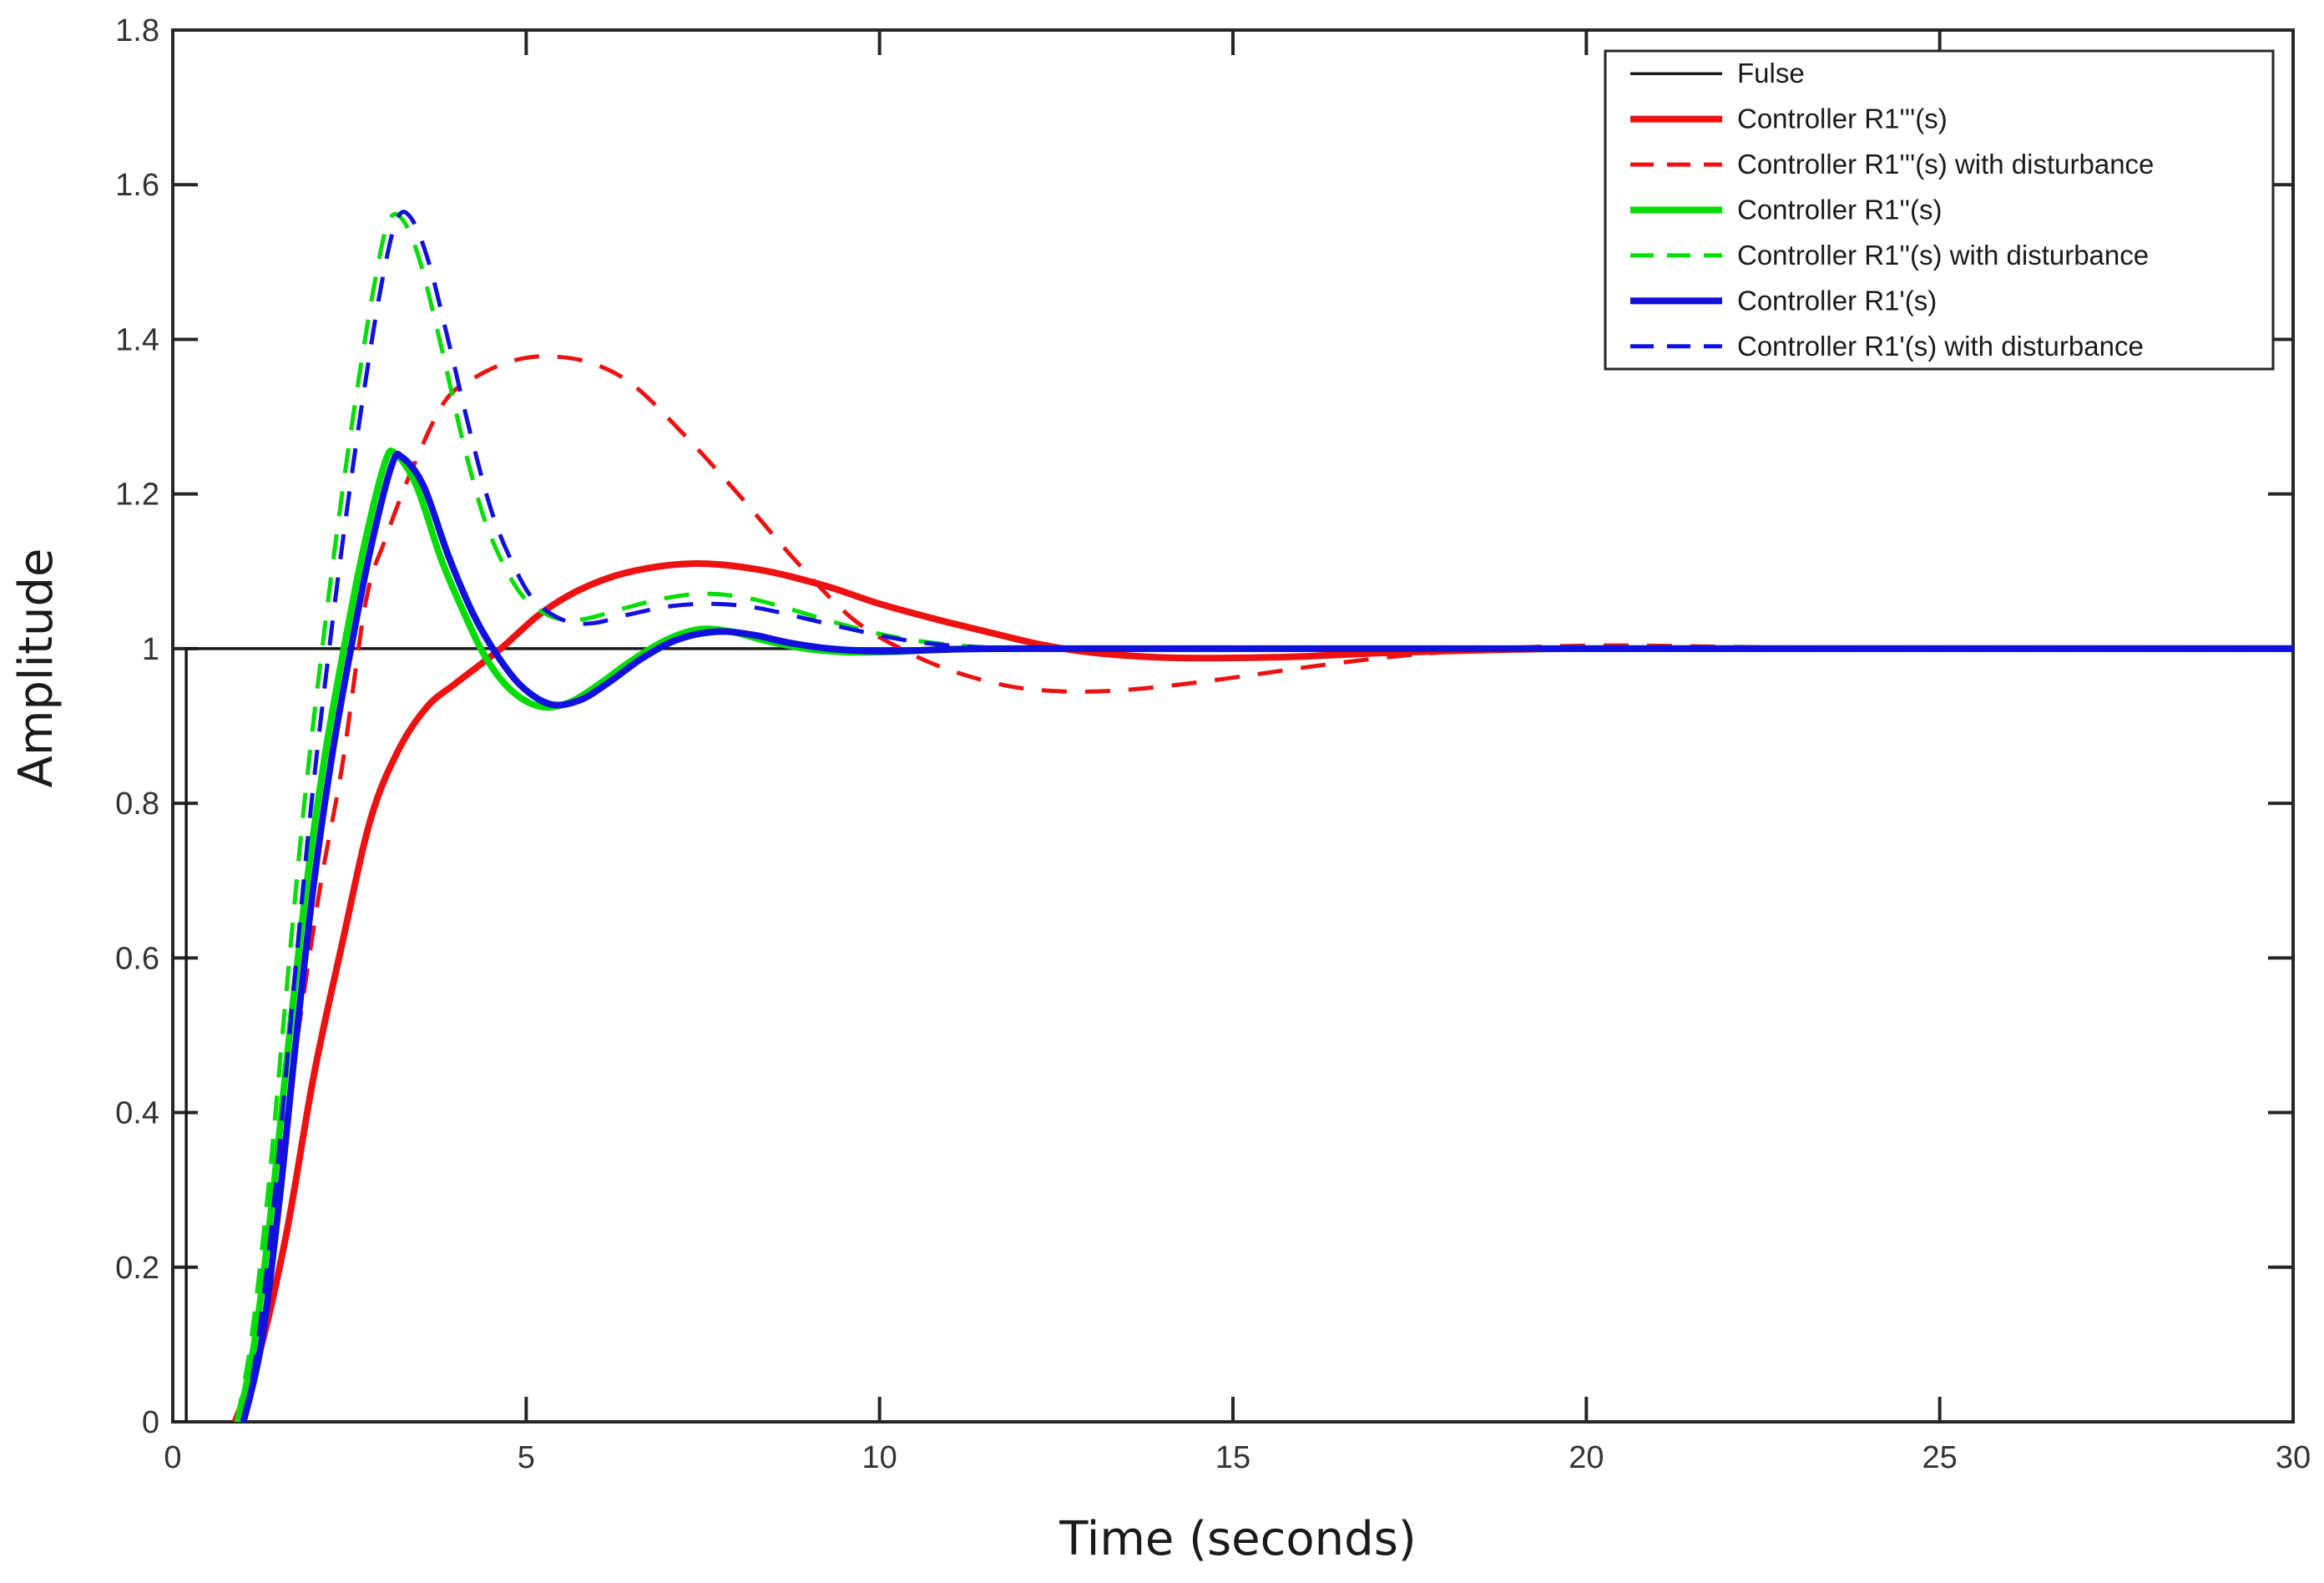  Describe the element at coordinates (879, 1457) in the screenshot. I see `x-tick-label: 10` at that location.